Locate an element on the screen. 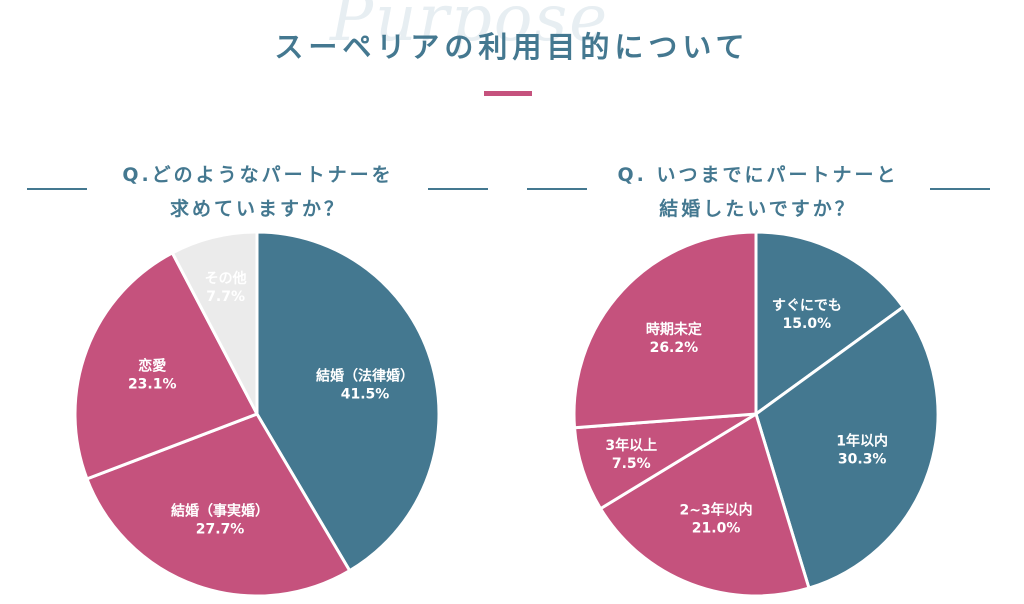 The height and width of the screenshot is (604, 1024). title-underline is located at coordinates (508, 93).